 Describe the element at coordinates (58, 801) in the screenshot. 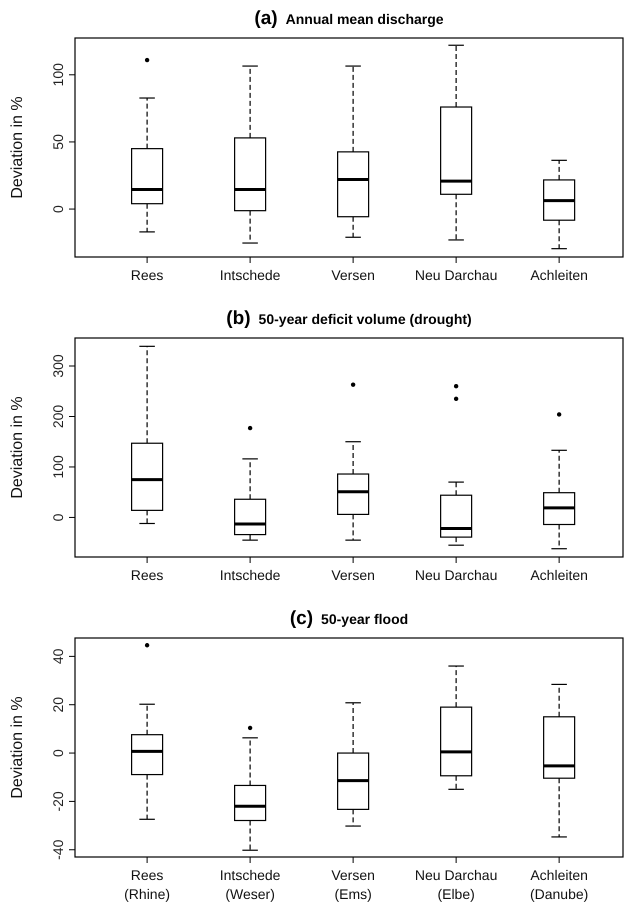

I see `y-tick-label: -20` at that location.